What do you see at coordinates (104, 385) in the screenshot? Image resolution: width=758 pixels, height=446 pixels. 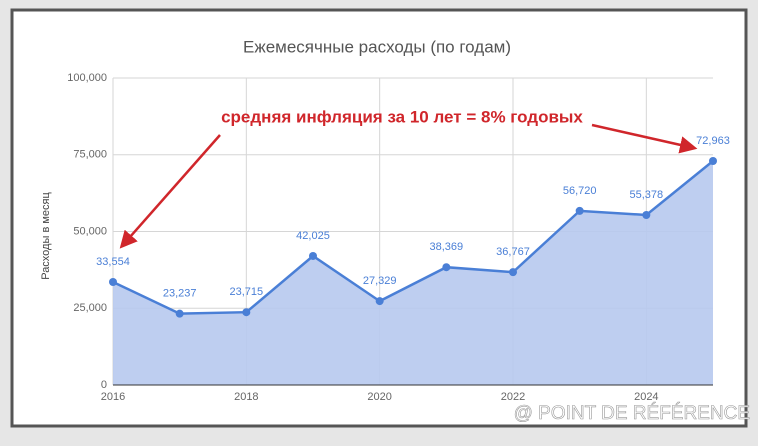 I see `y-tick-label: 0` at bounding box center [104, 385].